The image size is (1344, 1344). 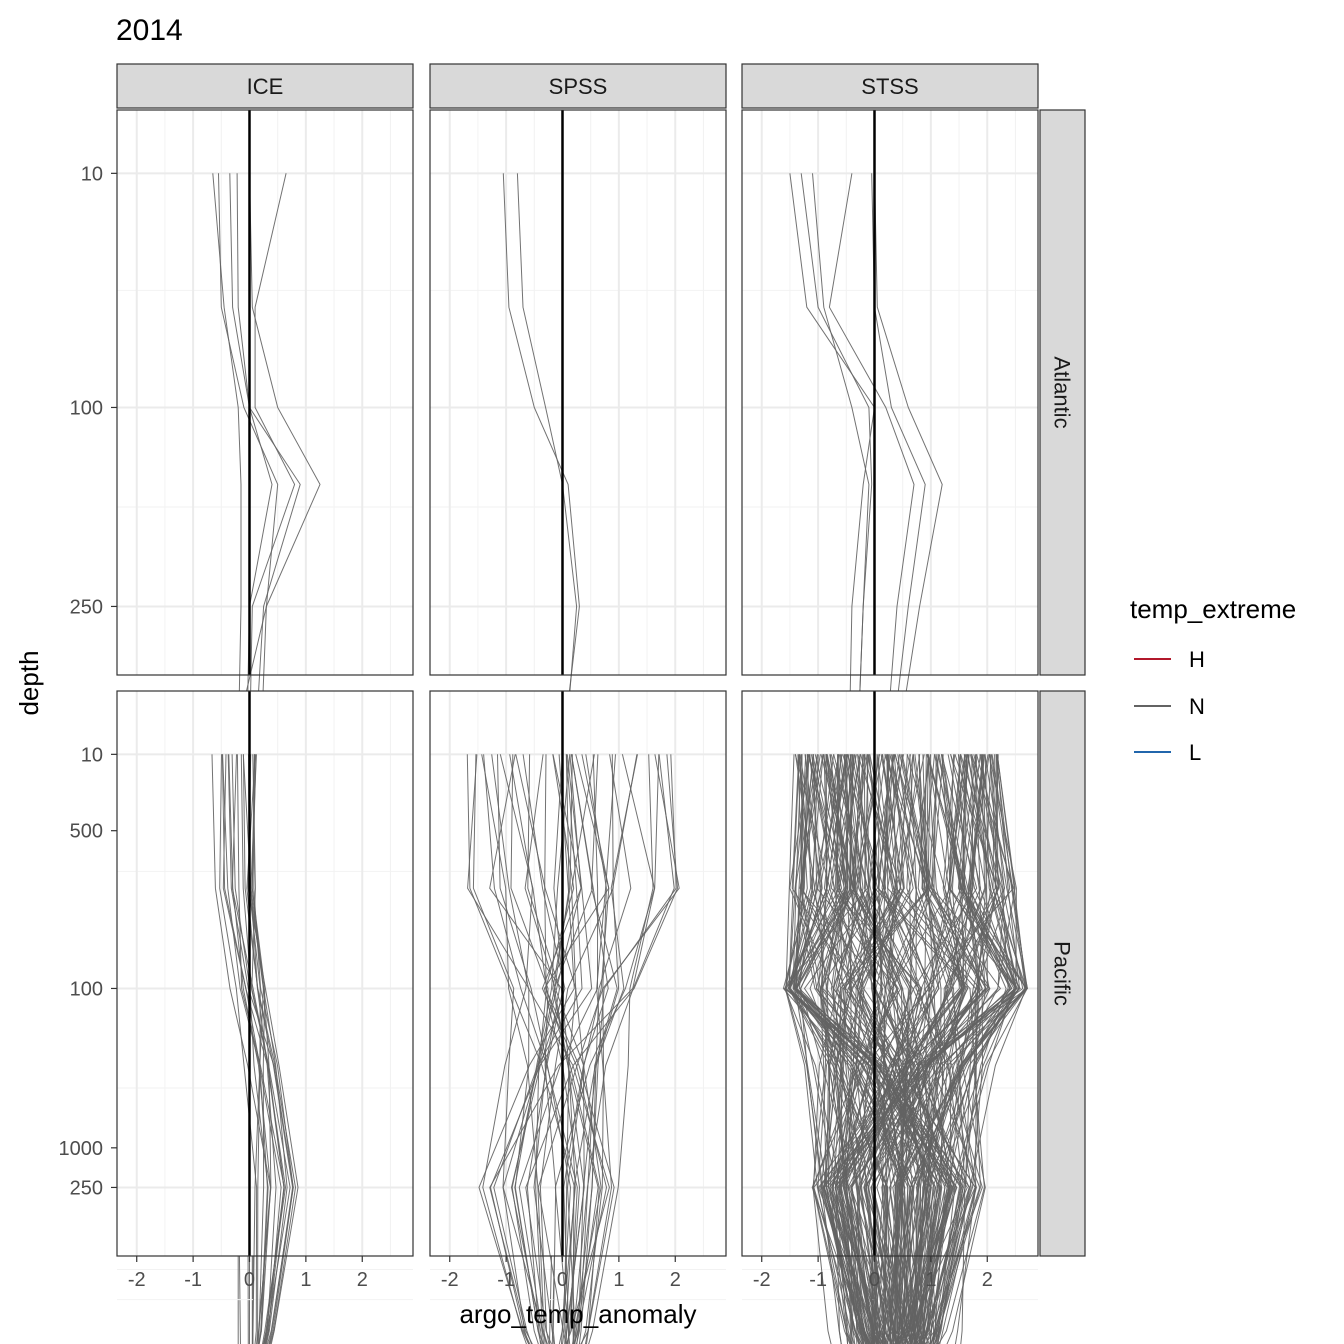 I want to click on y-tick-label: 1000, so click(x=81, y=1149).